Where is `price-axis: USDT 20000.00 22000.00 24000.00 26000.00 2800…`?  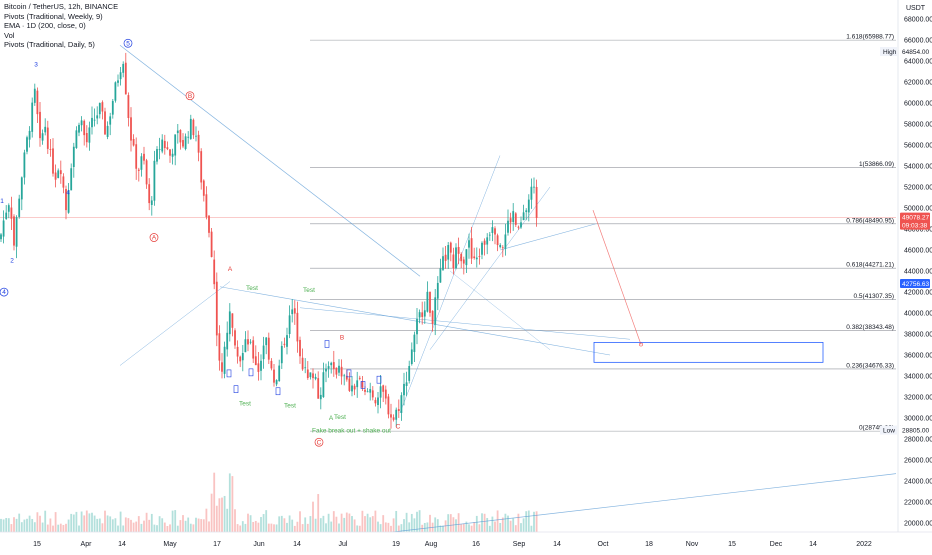 price-axis: USDT 20000.00 22000.00 24000.00 26000.00 2800… is located at coordinates (906, 275).